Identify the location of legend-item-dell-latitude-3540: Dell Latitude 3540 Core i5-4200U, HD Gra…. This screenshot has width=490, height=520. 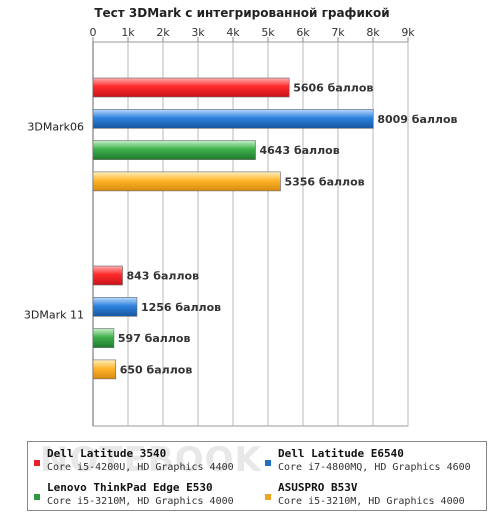
(140, 459).